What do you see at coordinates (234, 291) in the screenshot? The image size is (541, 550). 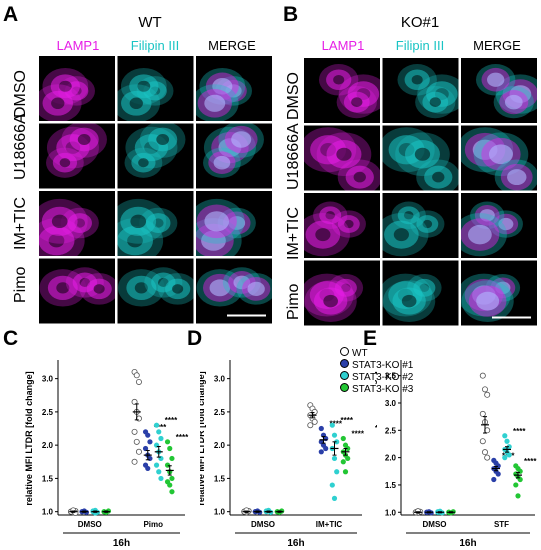 I see `panel-a-cell-pimo-merge` at bounding box center [234, 291].